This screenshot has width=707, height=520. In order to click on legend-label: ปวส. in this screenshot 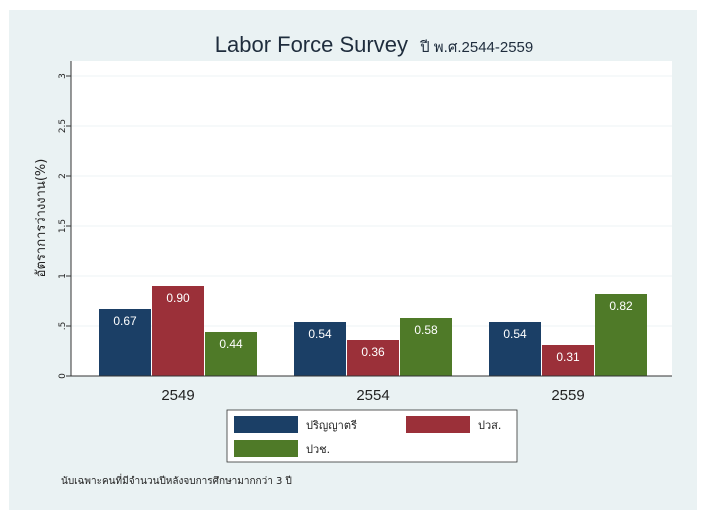, I will do `click(489, 425)`.